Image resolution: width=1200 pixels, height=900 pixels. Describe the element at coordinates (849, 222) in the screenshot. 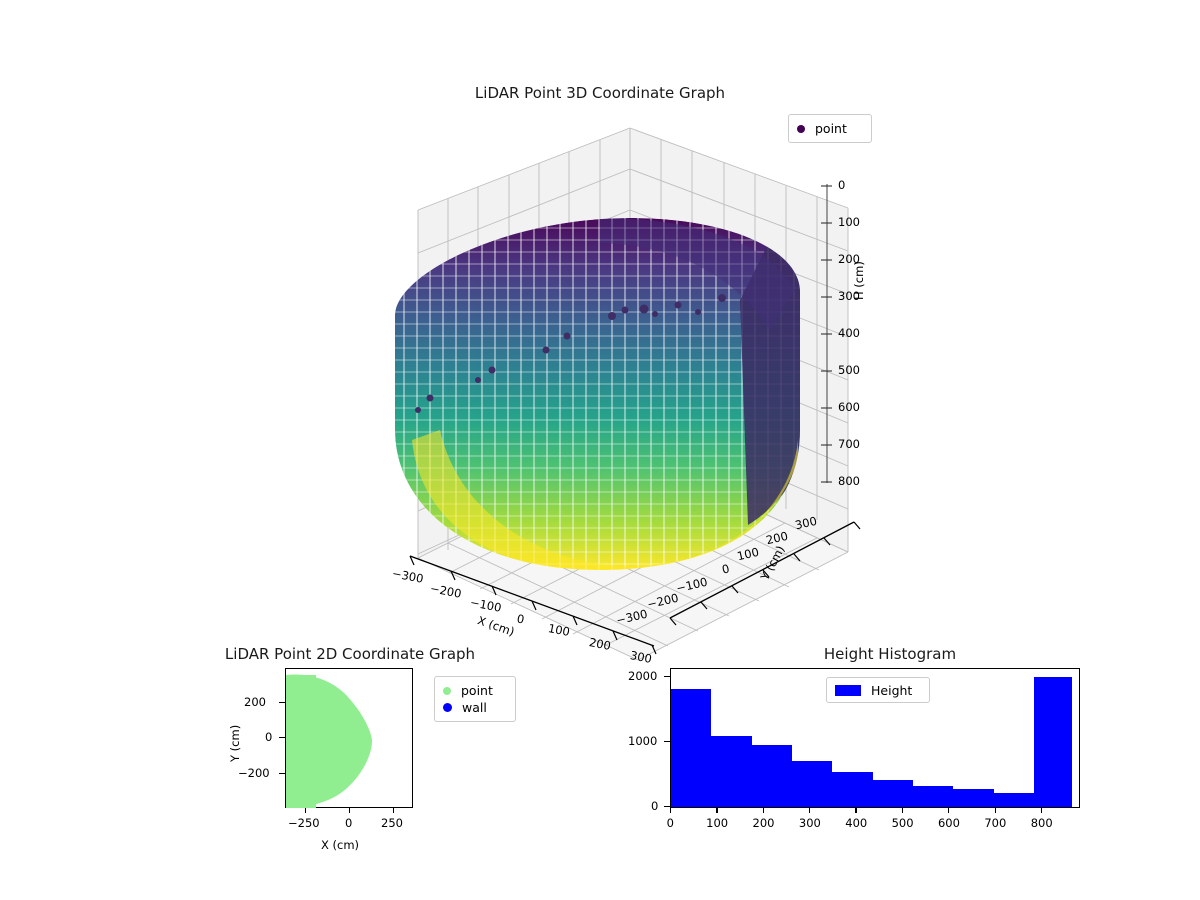

I see `ztick-100: 100` at that location.